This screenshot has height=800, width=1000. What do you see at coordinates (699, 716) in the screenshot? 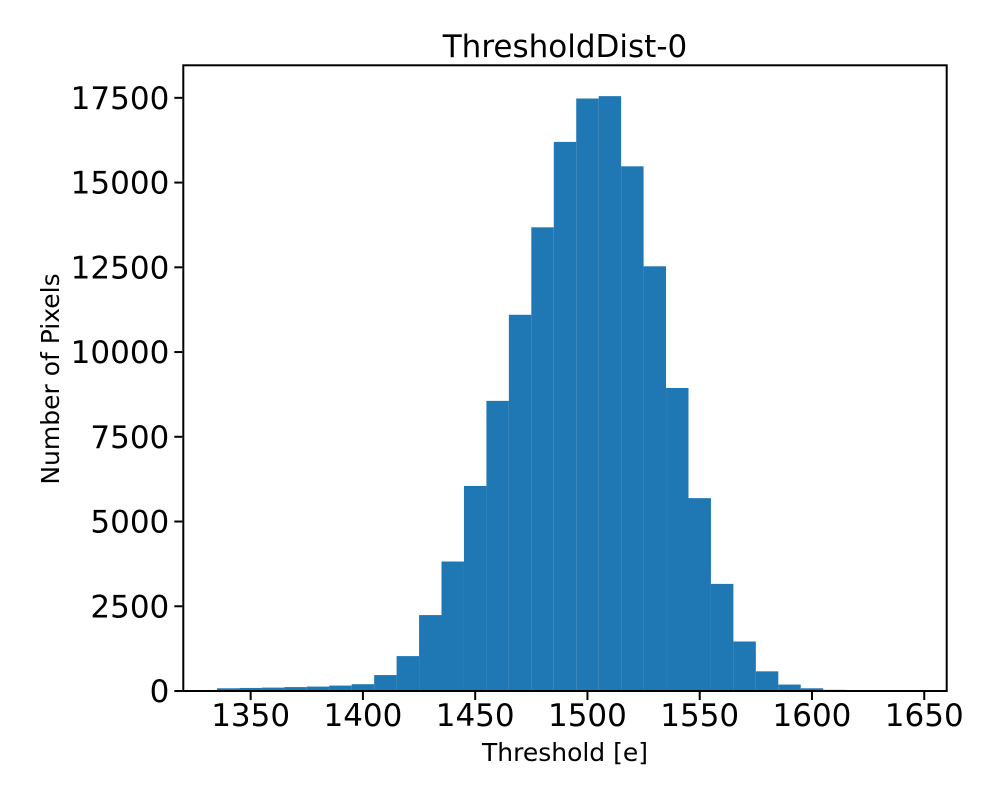
I see `x-tick-label: 1550` at bounding box center [699, 716].